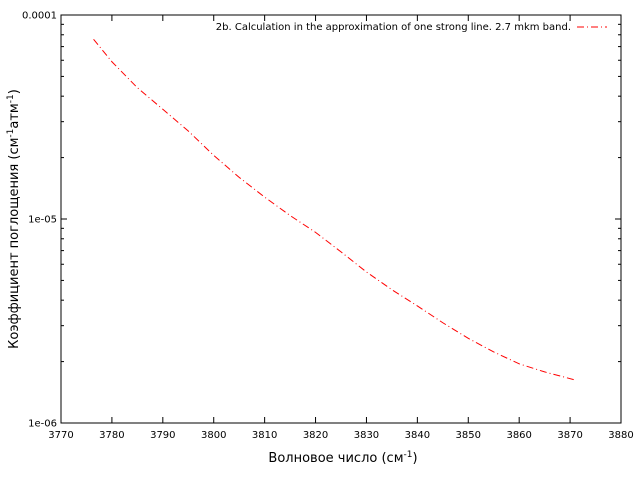  Describe the element at coordinates (14, 219) in the screenshot. I see `y-axis-title: Коэффициент поглощения (см-1атм-1)` at that location.